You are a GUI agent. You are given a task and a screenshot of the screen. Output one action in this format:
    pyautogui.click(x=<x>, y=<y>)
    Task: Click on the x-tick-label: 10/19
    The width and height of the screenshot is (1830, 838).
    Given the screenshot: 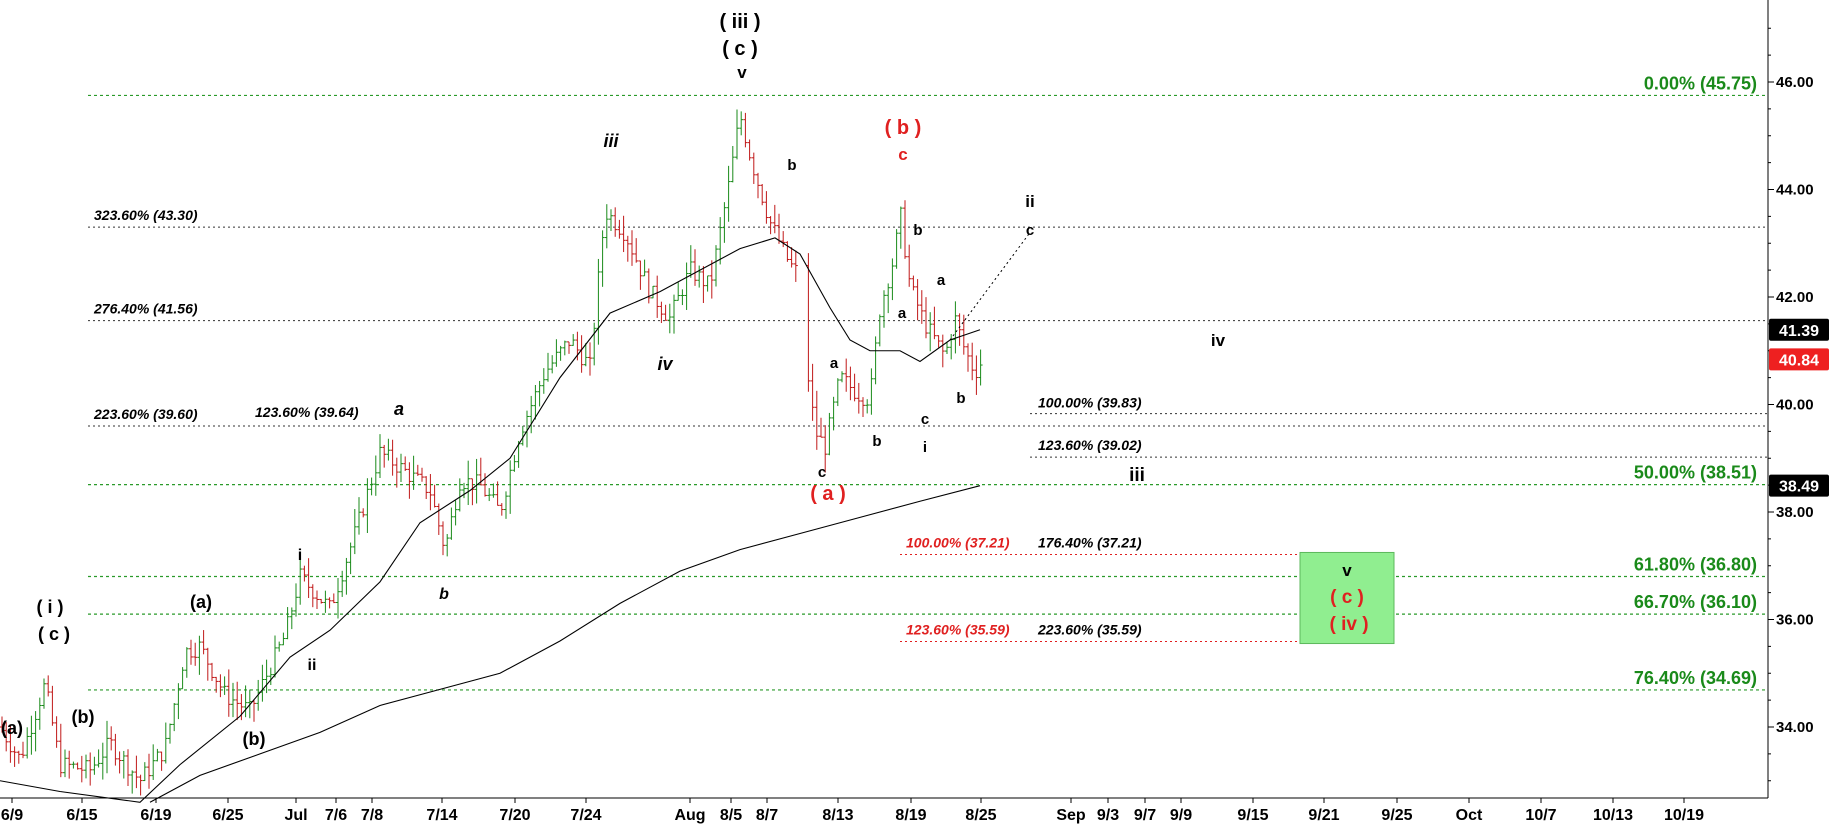 What is the action you would take?
    pyautogui.click(x=1684, y=815)
    